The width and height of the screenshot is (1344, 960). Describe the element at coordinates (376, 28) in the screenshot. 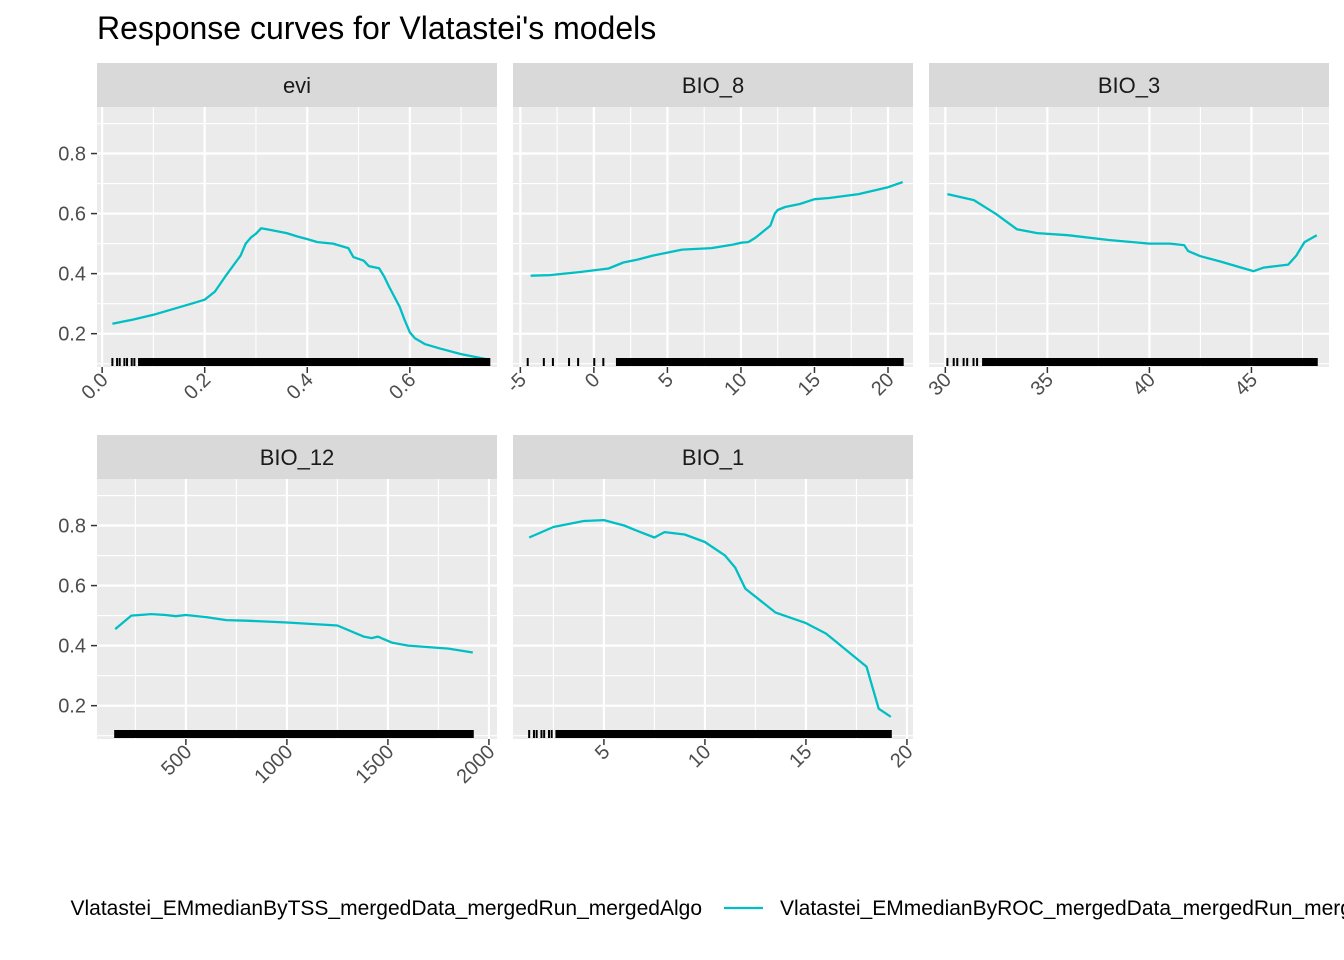

I see `chart-title: Response curves for Vlatastei's models` at that location.